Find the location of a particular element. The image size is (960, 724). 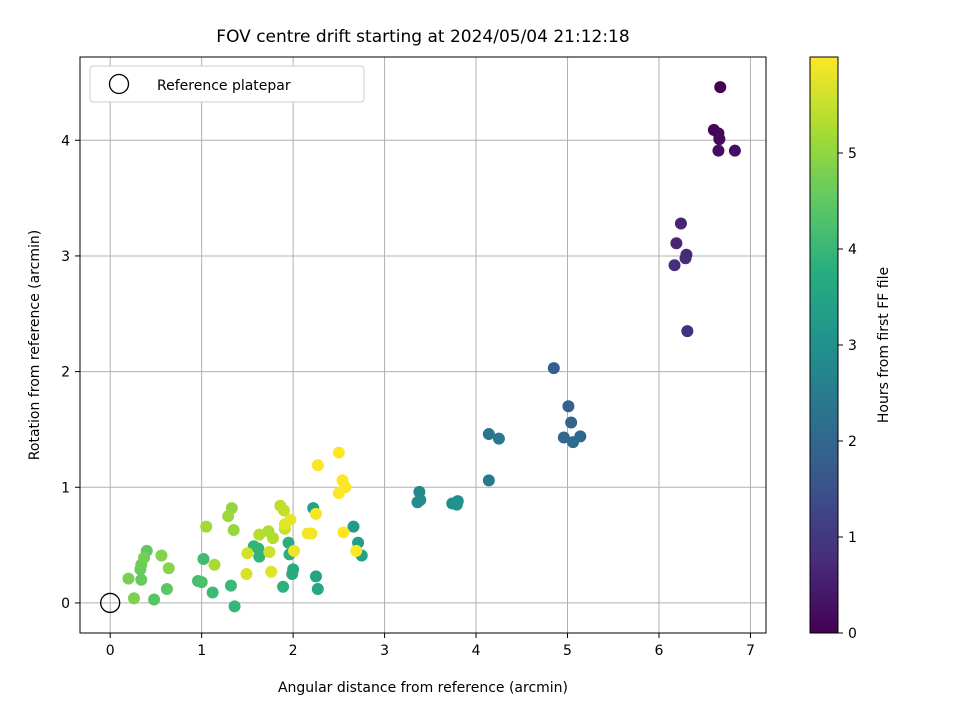

y-tick-label: 3 is located at coordinates (65, 257).